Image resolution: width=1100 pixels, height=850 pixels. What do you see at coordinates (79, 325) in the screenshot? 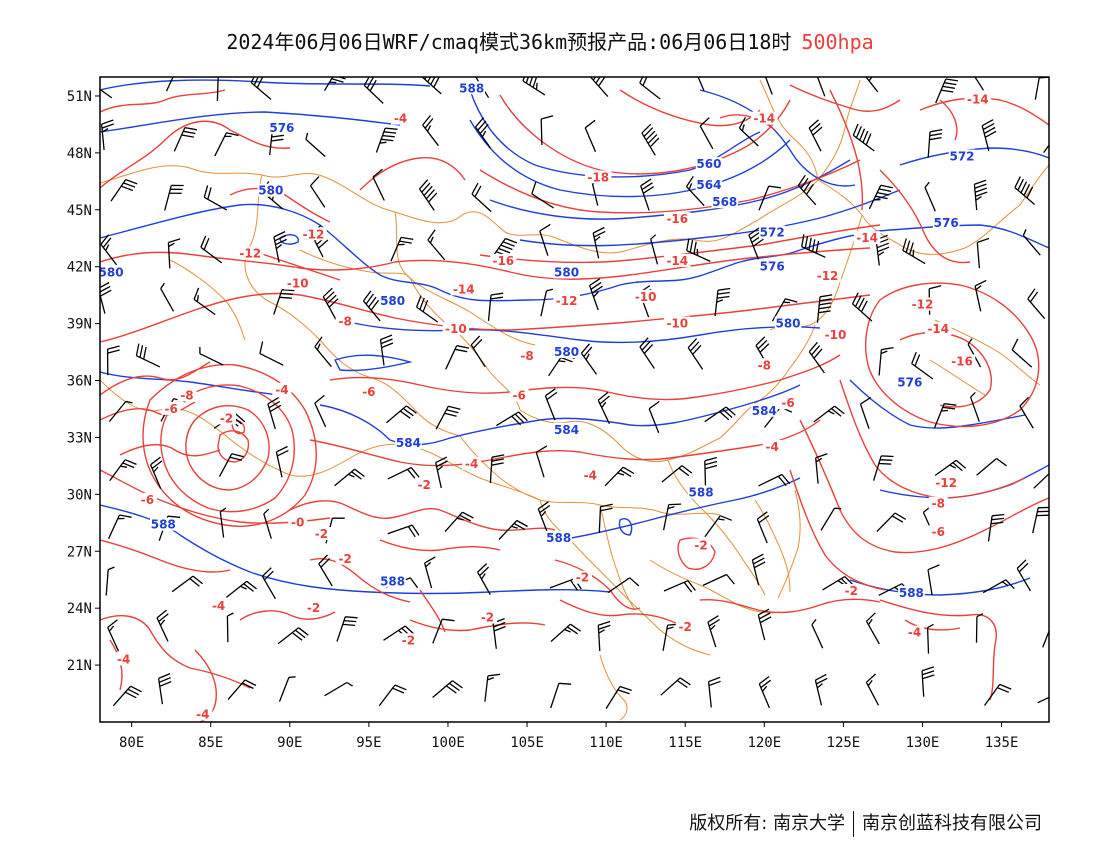
I see `lat-tick-label: 39N` at bounding box center [79, 325].